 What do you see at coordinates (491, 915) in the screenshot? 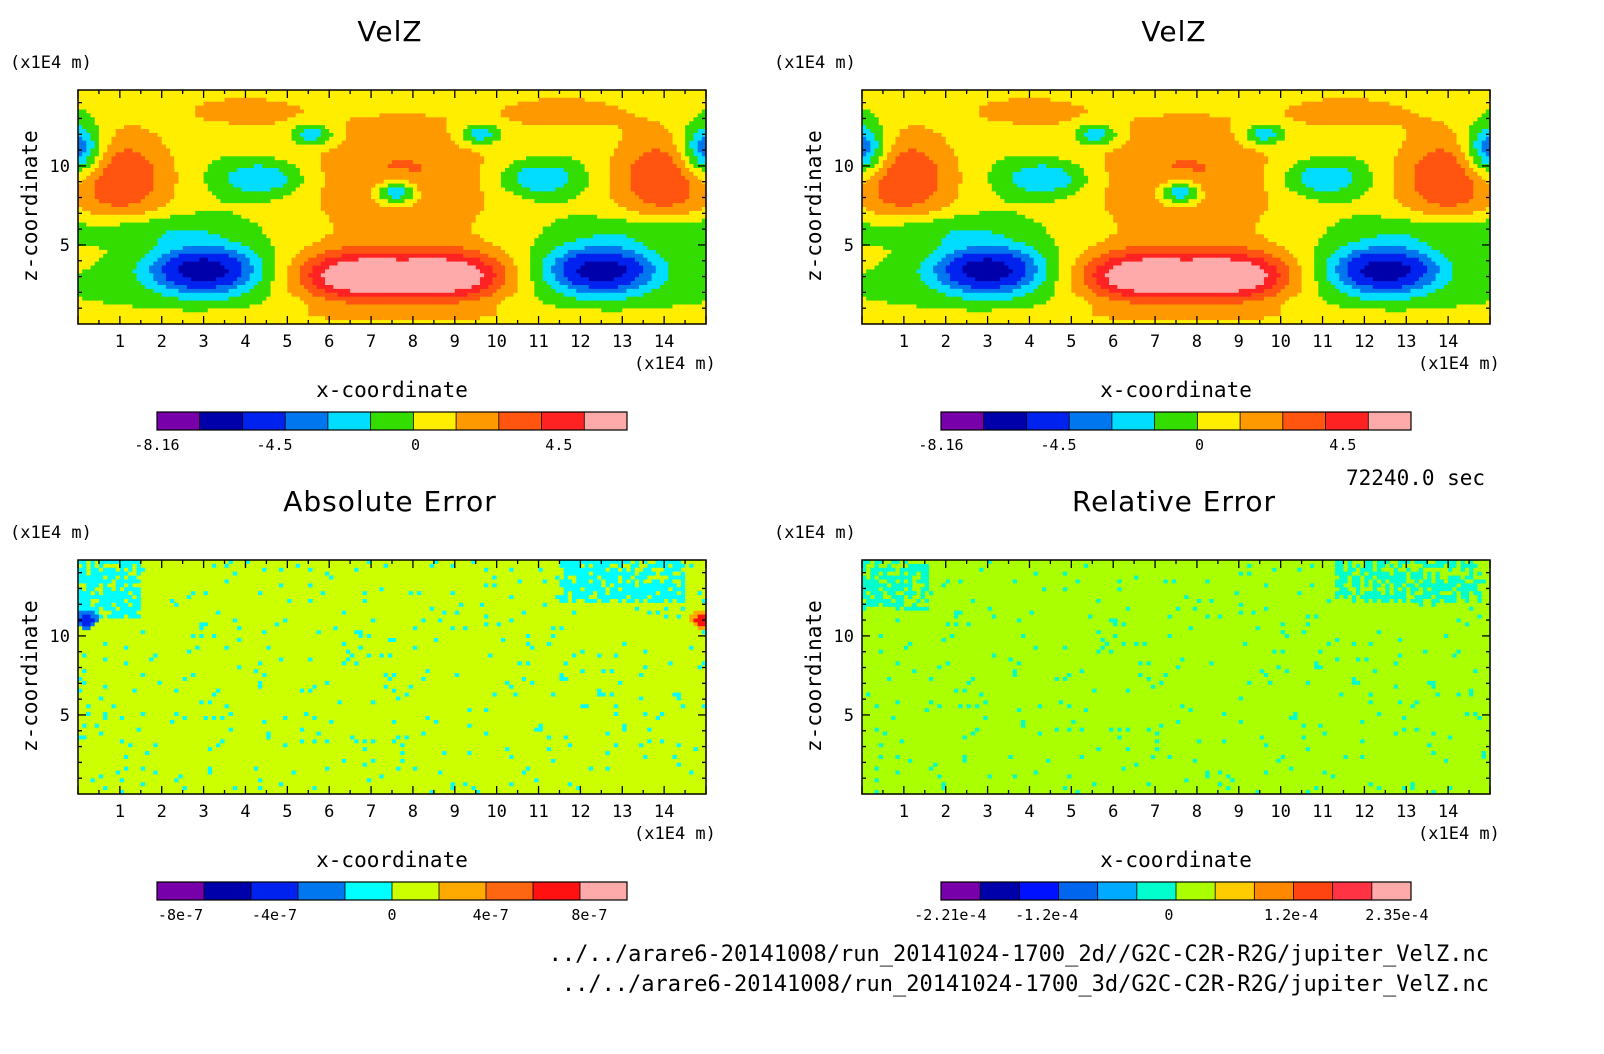
I see `colorbar-label: 4e-7` at bounding box center [491, 915].